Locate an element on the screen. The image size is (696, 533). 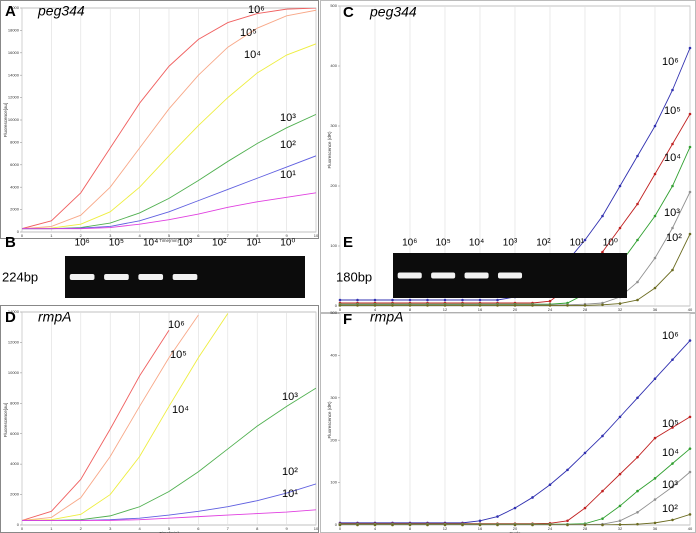
series-label: 10⁶ is located at coordinates (176, 325).